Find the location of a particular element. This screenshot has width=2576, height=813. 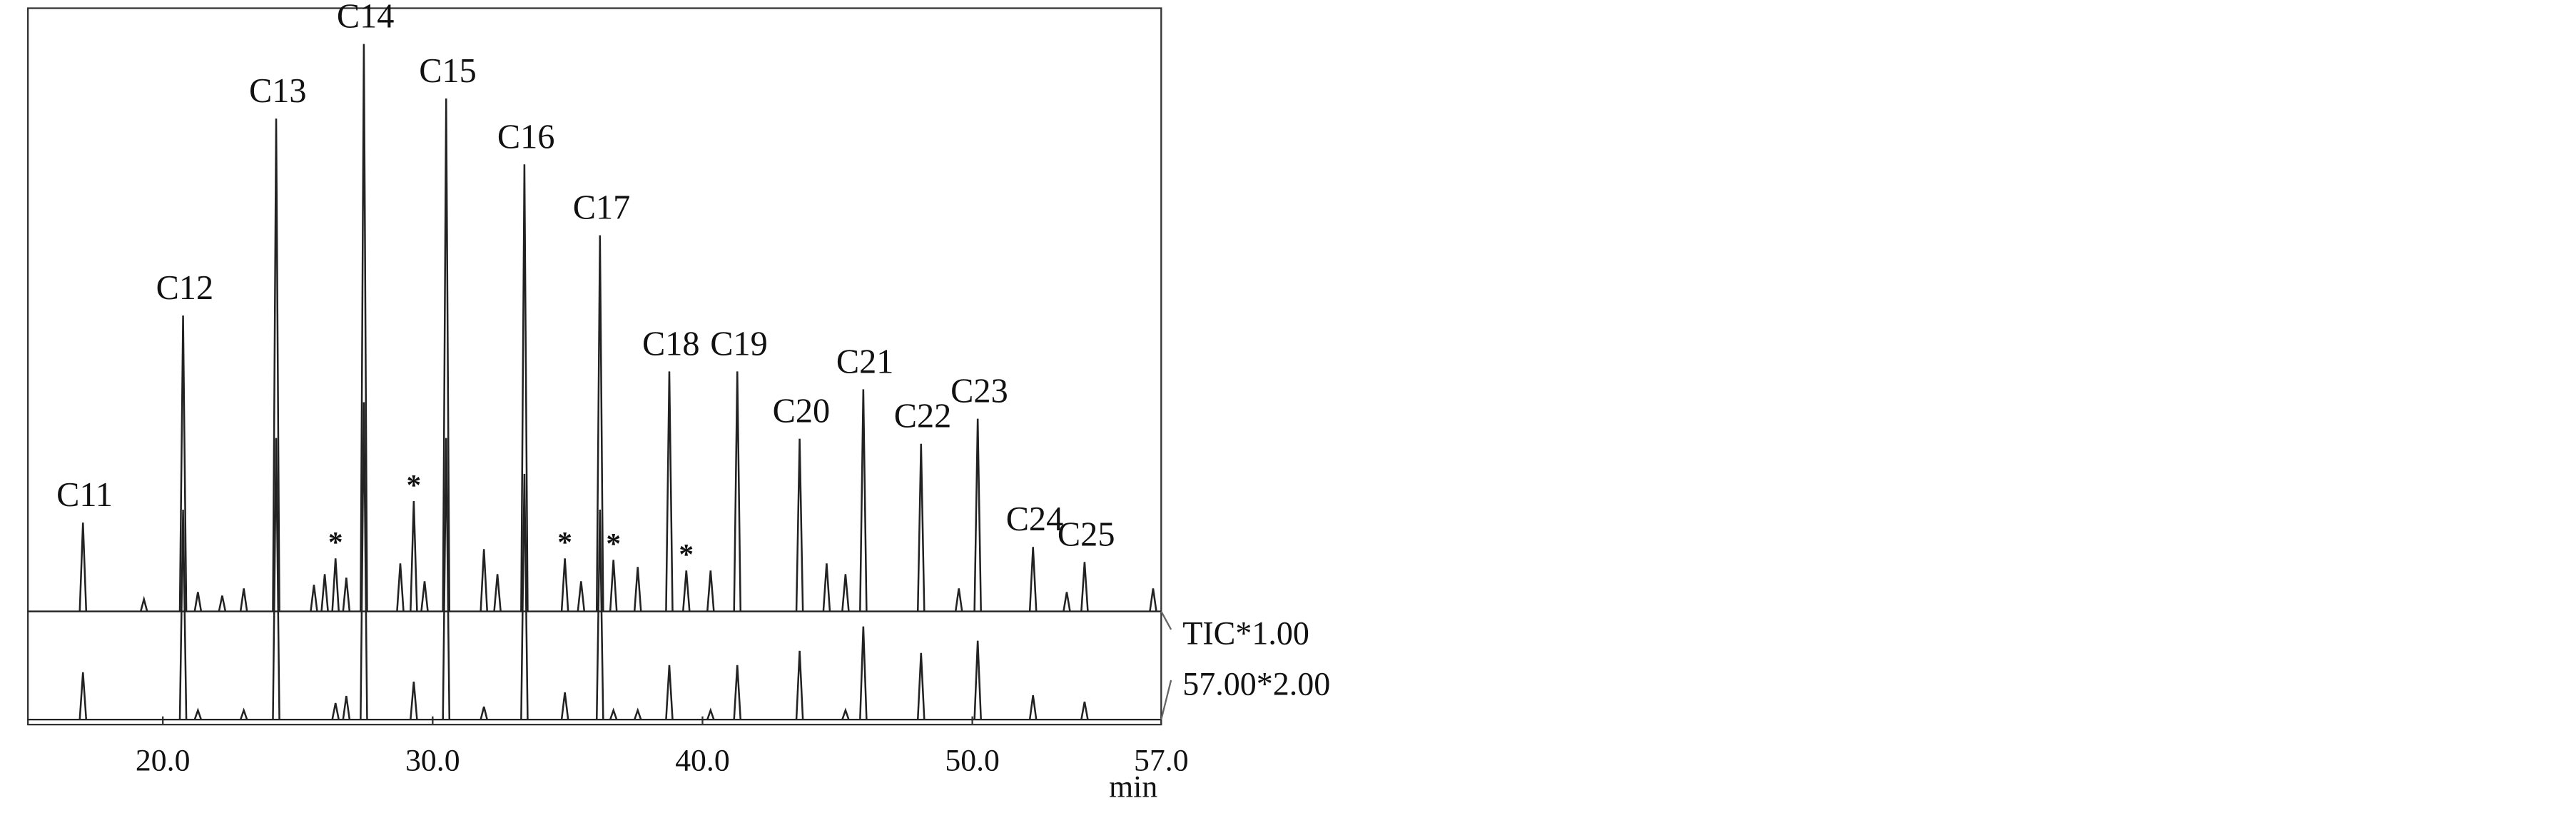

peak-label: C13 is located at coordinates (278, 91).